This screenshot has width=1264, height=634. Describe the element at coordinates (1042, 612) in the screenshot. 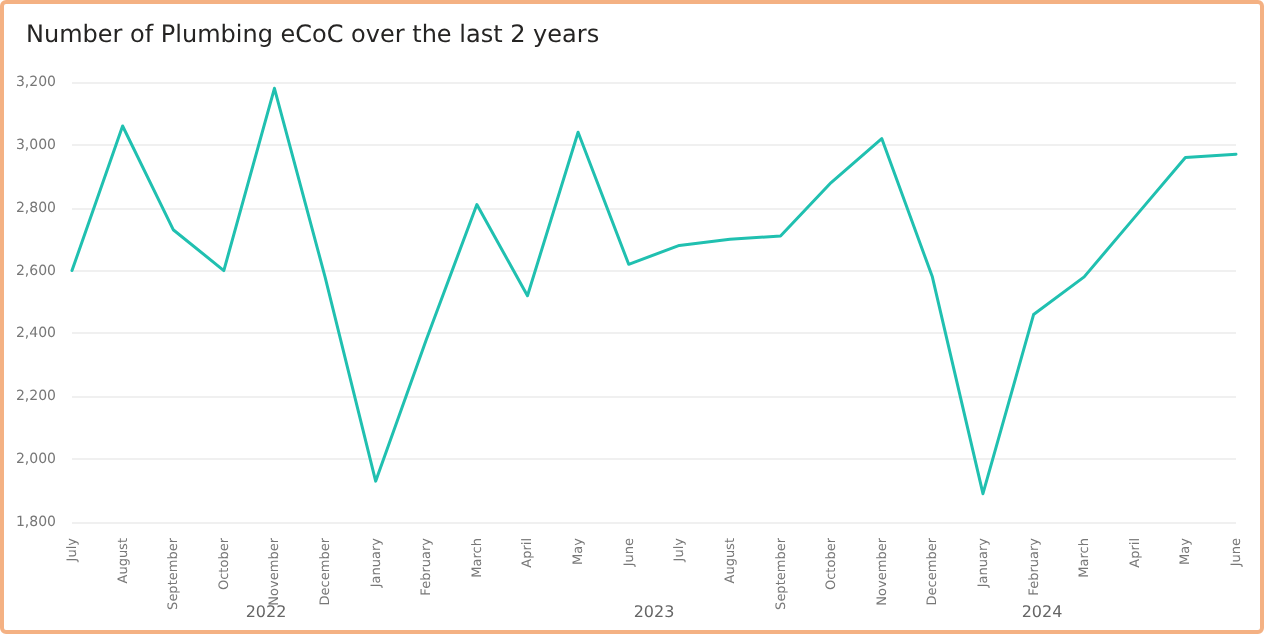

I see `text: 2024` at that location.